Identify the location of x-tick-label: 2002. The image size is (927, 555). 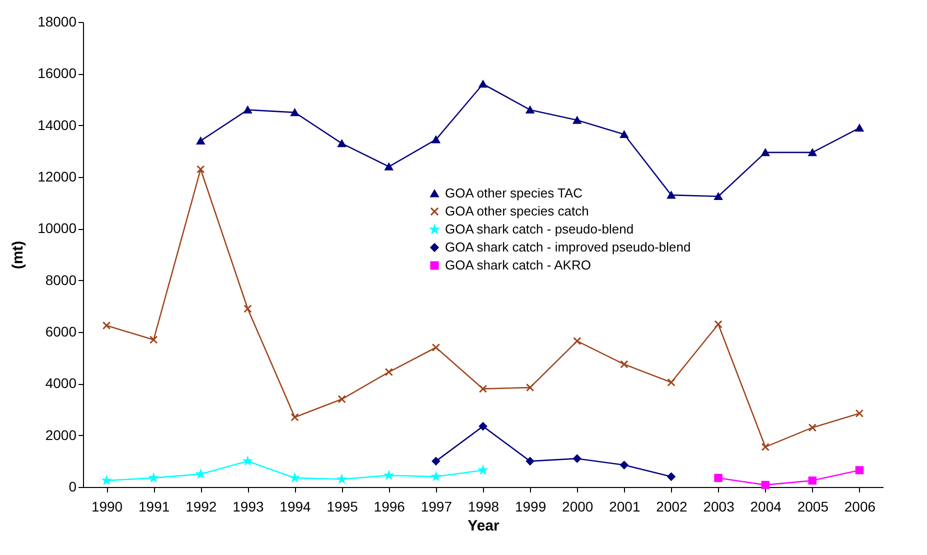
(672, 506).